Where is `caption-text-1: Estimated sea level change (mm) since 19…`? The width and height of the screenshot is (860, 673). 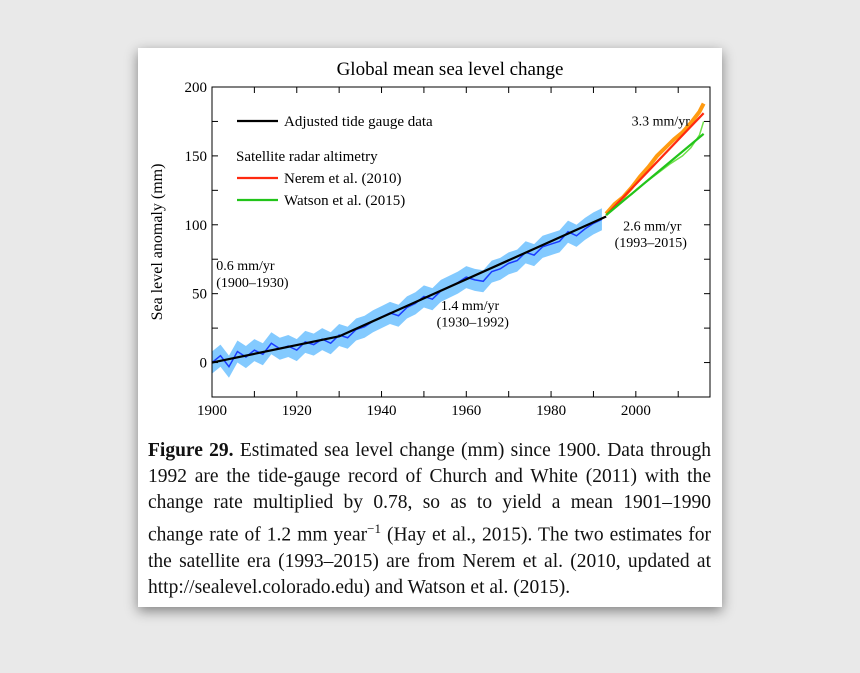 caption-text-1: Estimated sea level change (mm) since 19… is located at coordinates (429, 493).